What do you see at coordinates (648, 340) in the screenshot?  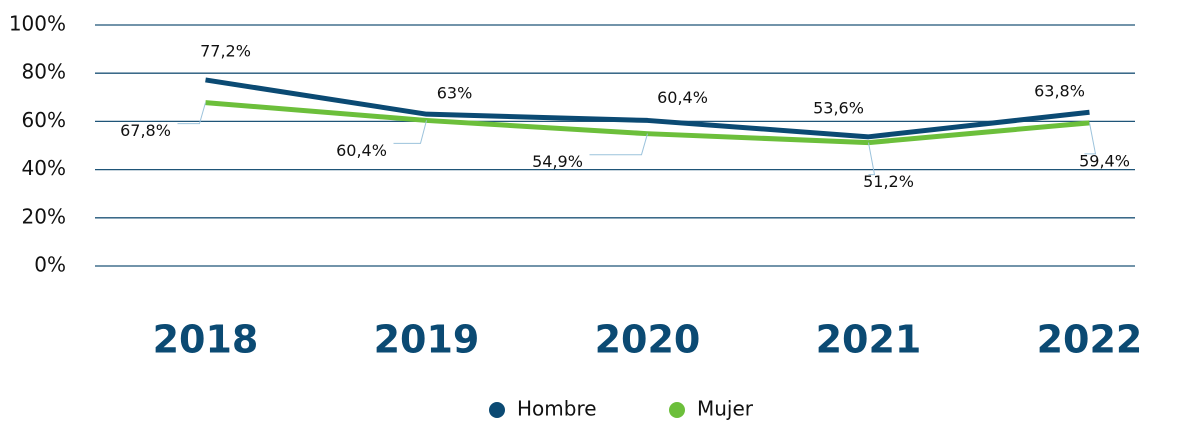 I see `x-tick-label: 2020` at bounding box center [648, 340].